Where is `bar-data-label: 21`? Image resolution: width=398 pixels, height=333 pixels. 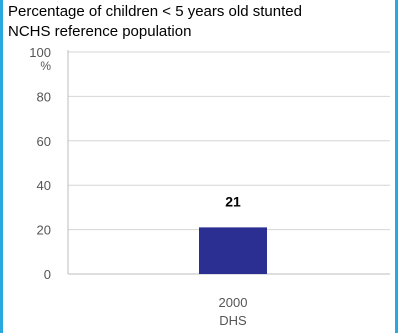
bar-data-label: 21 is located at coordinates (233, 201).